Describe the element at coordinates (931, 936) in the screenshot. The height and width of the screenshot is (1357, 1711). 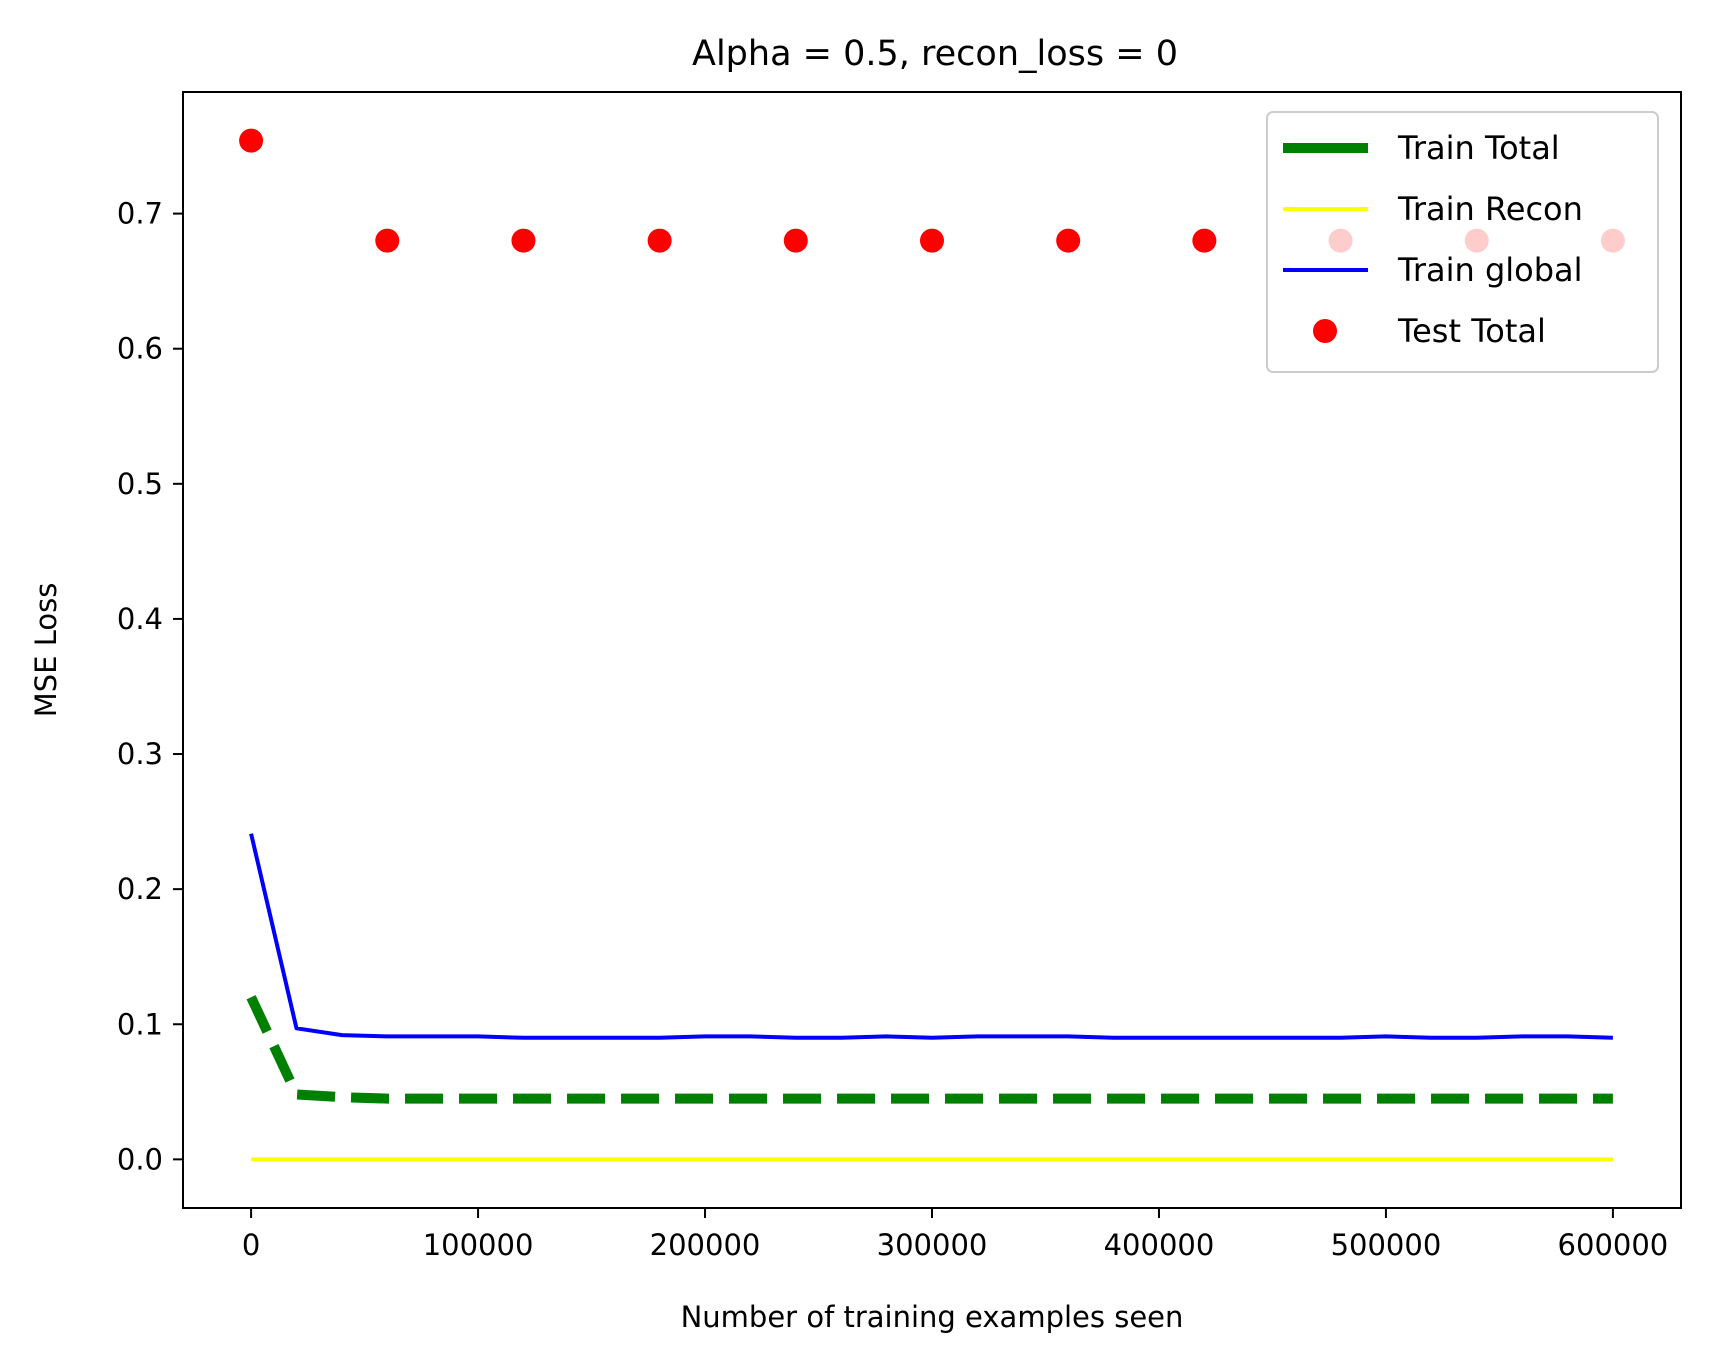
I see `series-train-global-line` at that location.